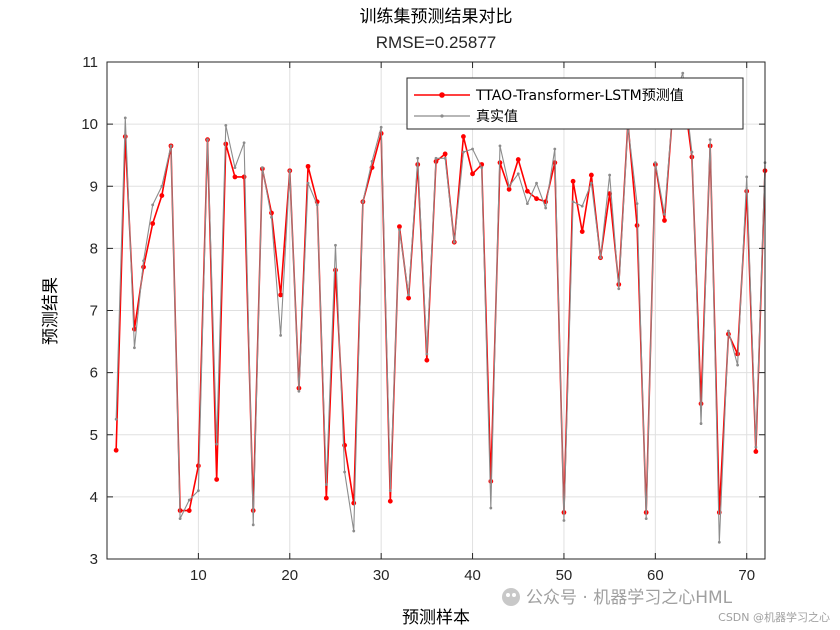 The width and height of the screenshot is (840, 630). Describe the element at coordinates (436, 618) in the screenshot. I see `x-axis-label: 预测样本` at that location.